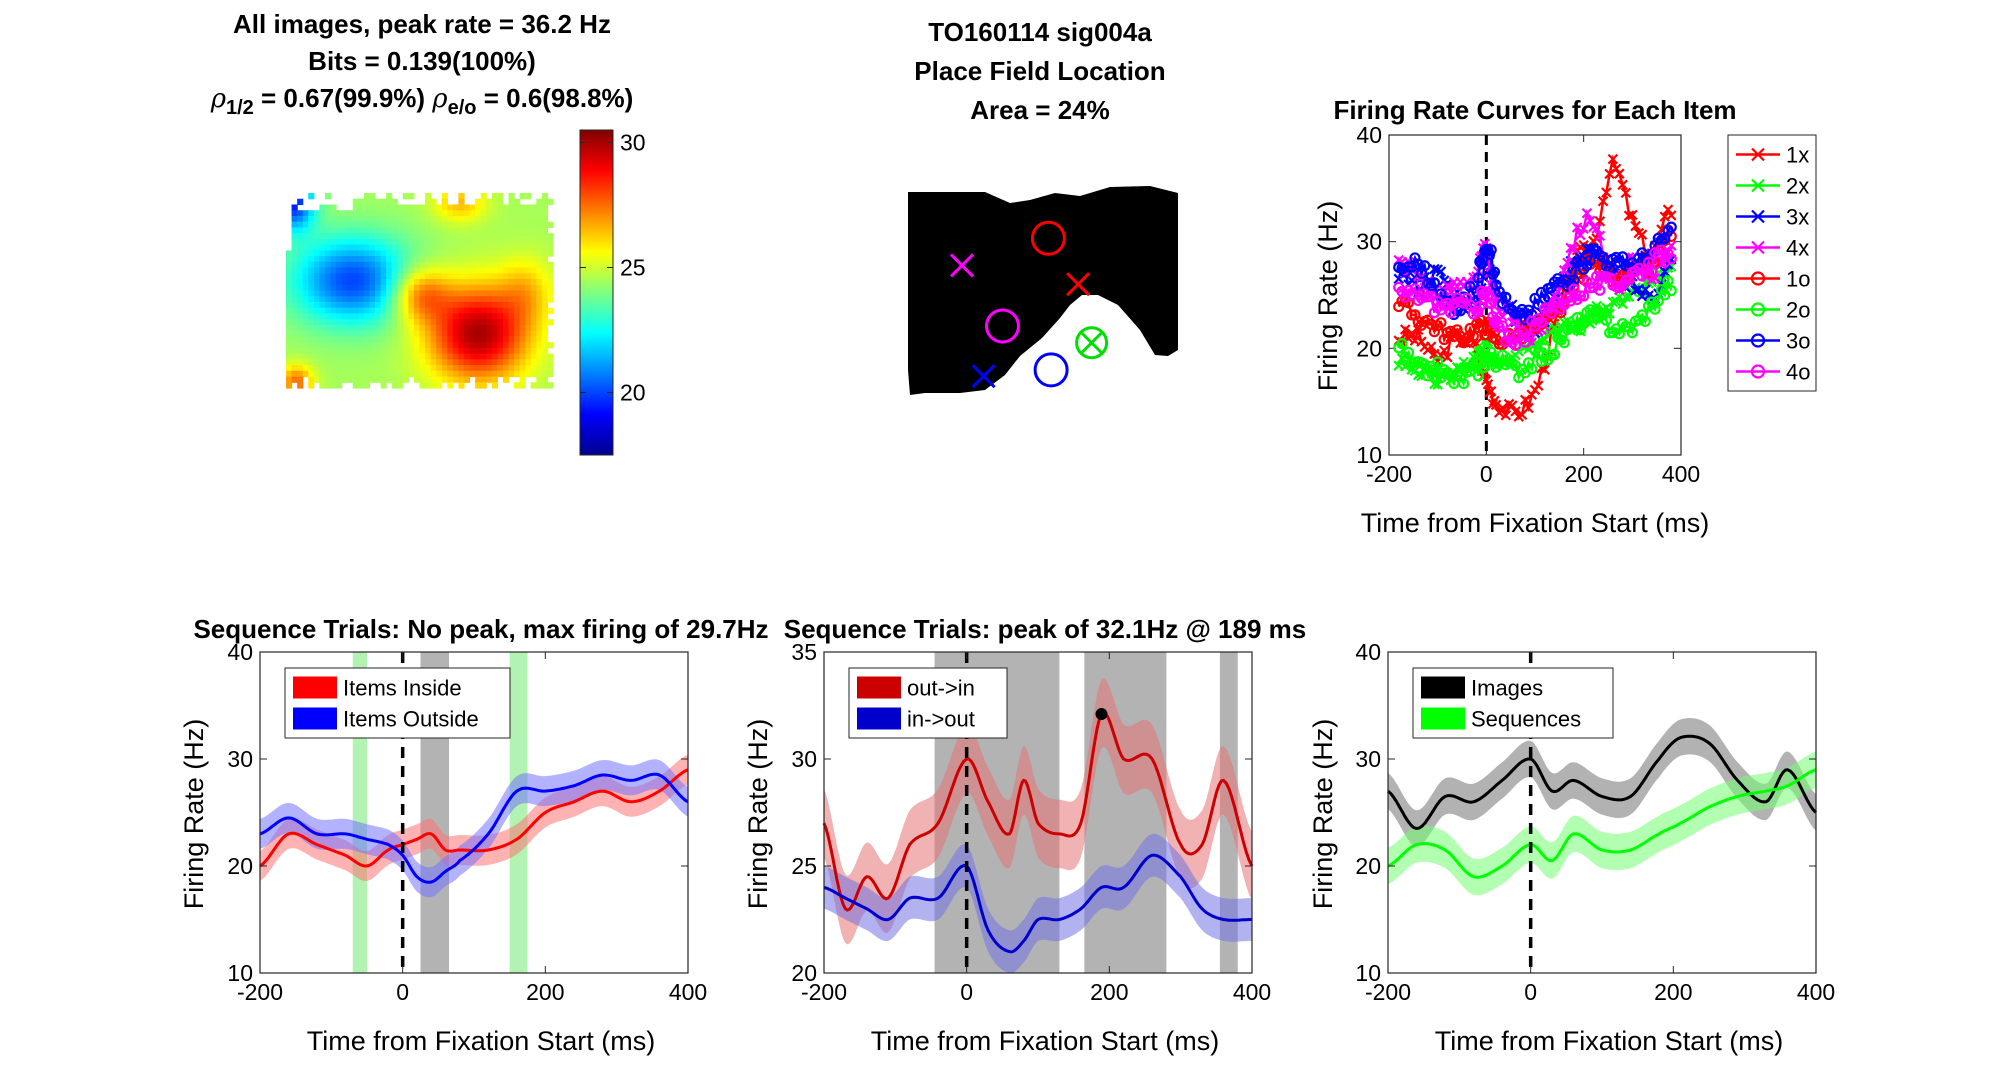 This screenshot has height=1084, width=1994. What do you see at coordinates (1252, 992) in the screenshot?
I see `x-tick-label: 400` at bounding box center [1252, 992].